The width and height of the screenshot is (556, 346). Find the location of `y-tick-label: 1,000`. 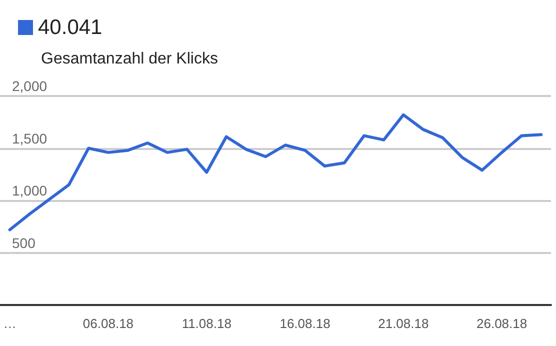

y-tick-label: 1,000 is located at coordinates (30, 190).